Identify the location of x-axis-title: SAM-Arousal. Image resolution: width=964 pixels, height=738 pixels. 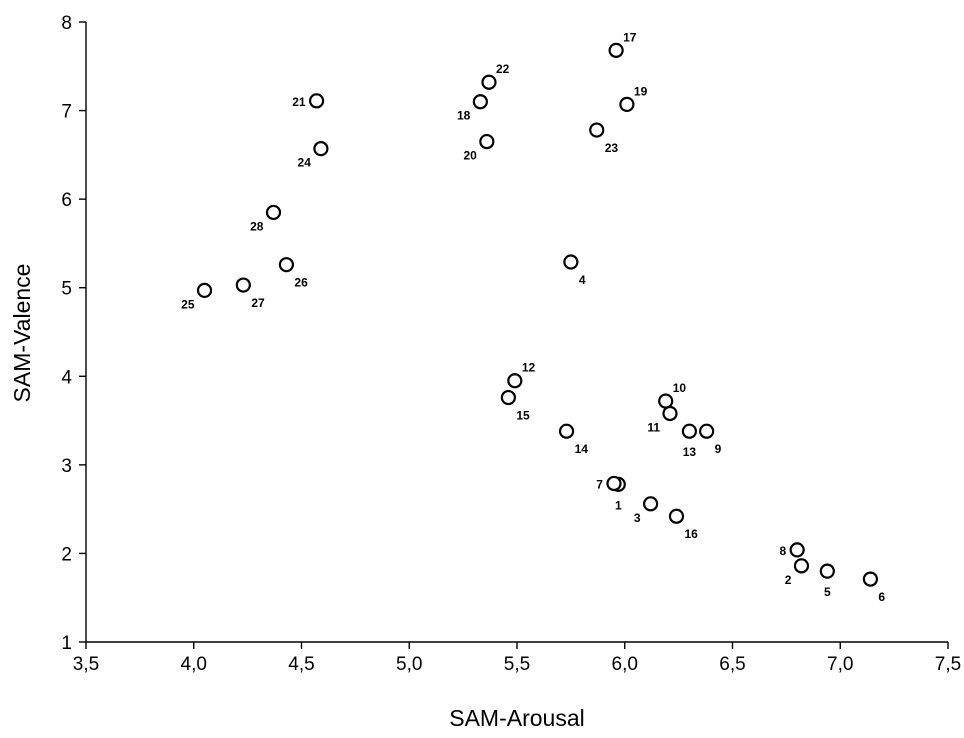
(516, 718).